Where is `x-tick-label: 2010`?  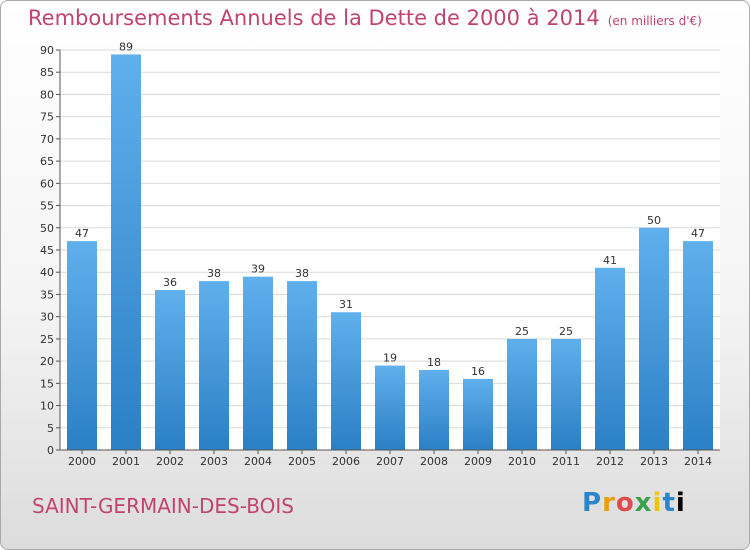
x-tick-label: 2010 is located at coordinates (522, 461).